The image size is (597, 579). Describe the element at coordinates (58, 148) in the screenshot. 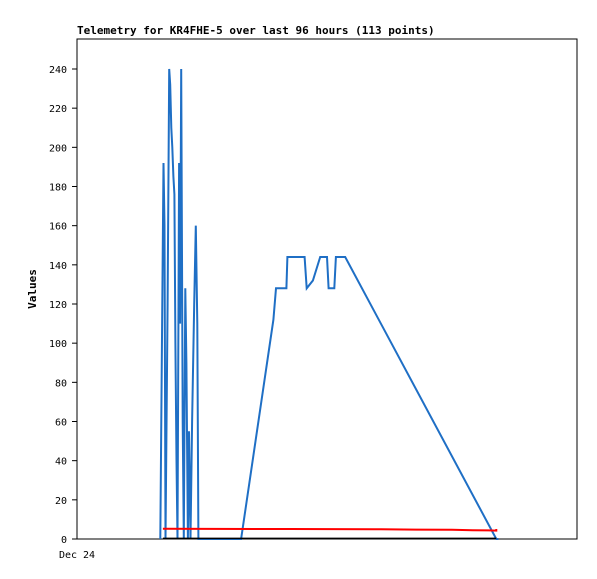

I see `y-tick-label: 200` at that location.